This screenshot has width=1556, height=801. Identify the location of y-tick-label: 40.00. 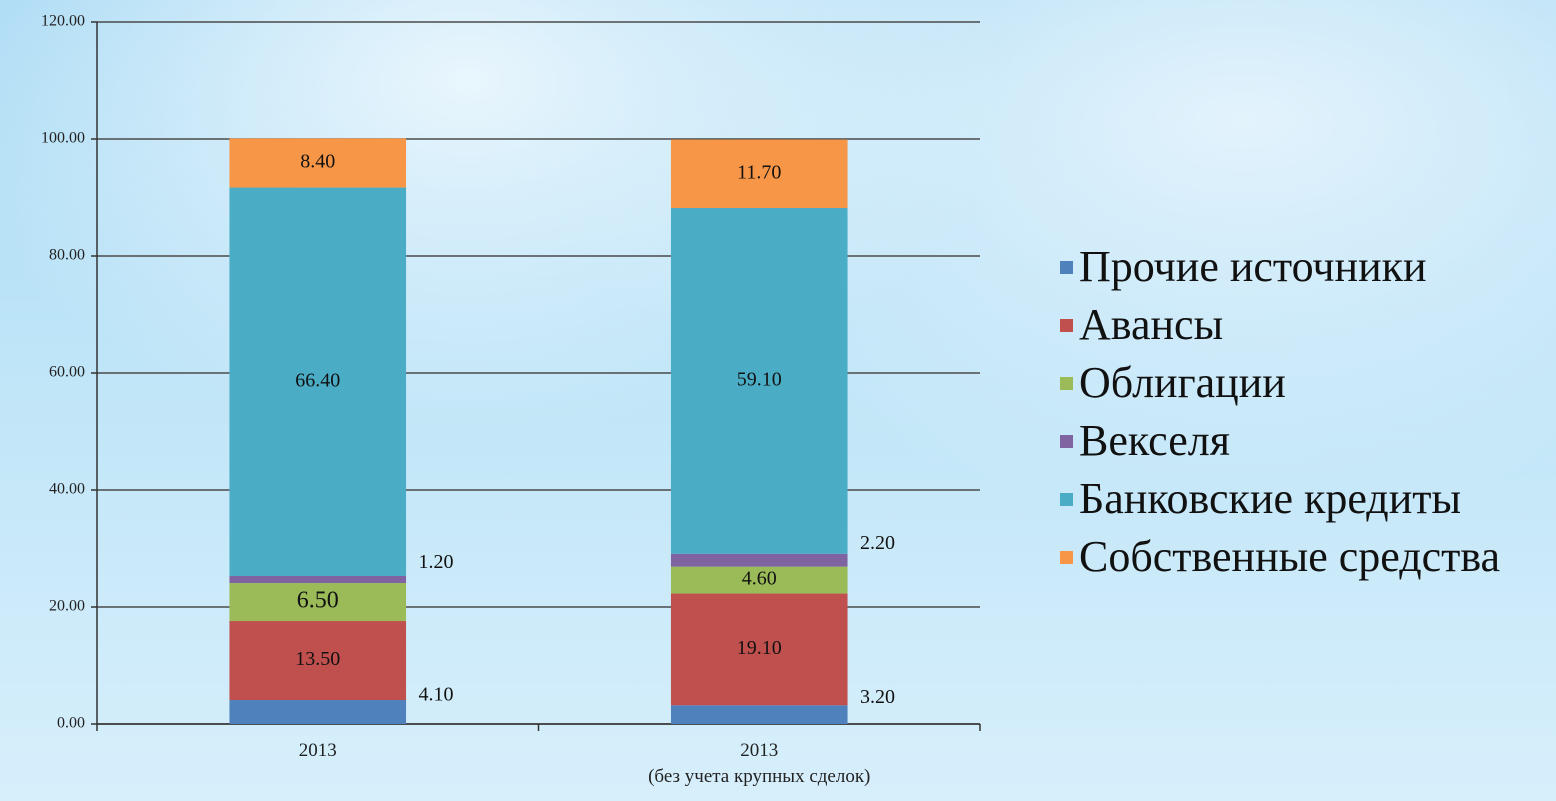
(67, 489).